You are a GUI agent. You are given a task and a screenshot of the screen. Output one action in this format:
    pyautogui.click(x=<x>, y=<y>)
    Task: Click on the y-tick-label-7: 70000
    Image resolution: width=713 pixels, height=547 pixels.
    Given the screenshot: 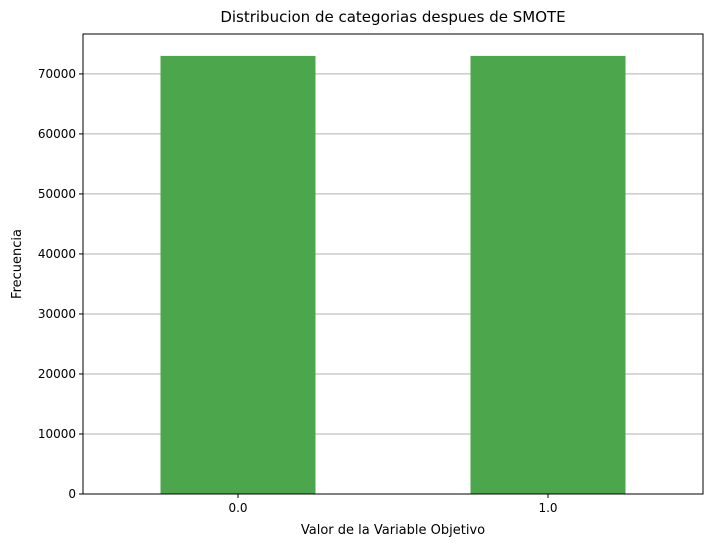 What is the action you would take?
    pyautogui.click(x=57, y=74)
    